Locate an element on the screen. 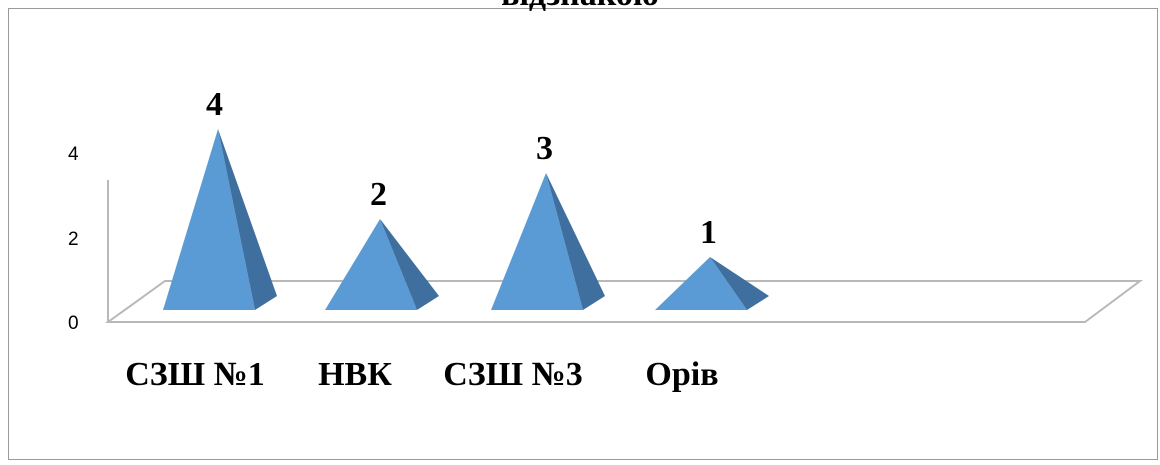 This screenshot has width=1160, height=465. data-label: 3 is located at coordinates (544, 148).